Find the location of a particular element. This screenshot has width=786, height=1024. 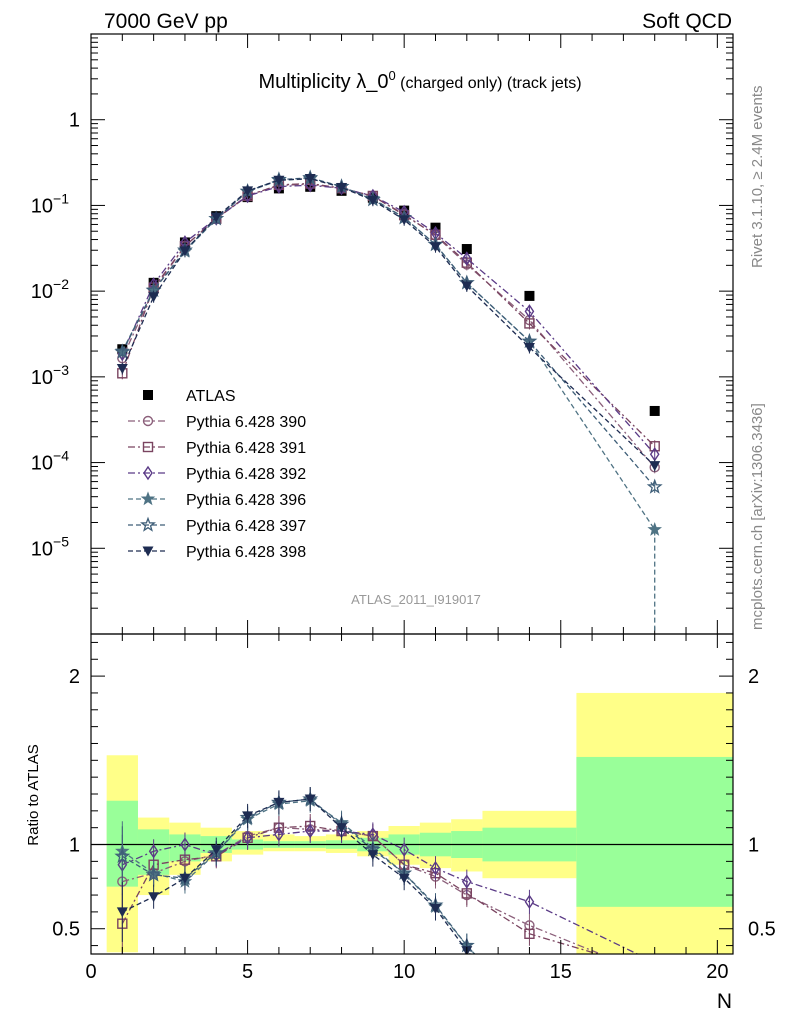

legend-label: Pythia 6.428 392 is located at coordinates (246, 474).